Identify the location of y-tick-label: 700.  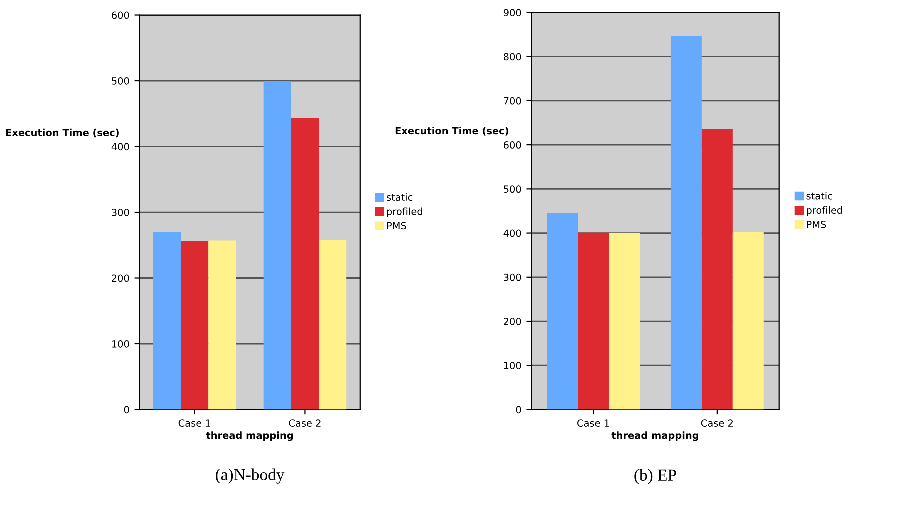
(513, 101).